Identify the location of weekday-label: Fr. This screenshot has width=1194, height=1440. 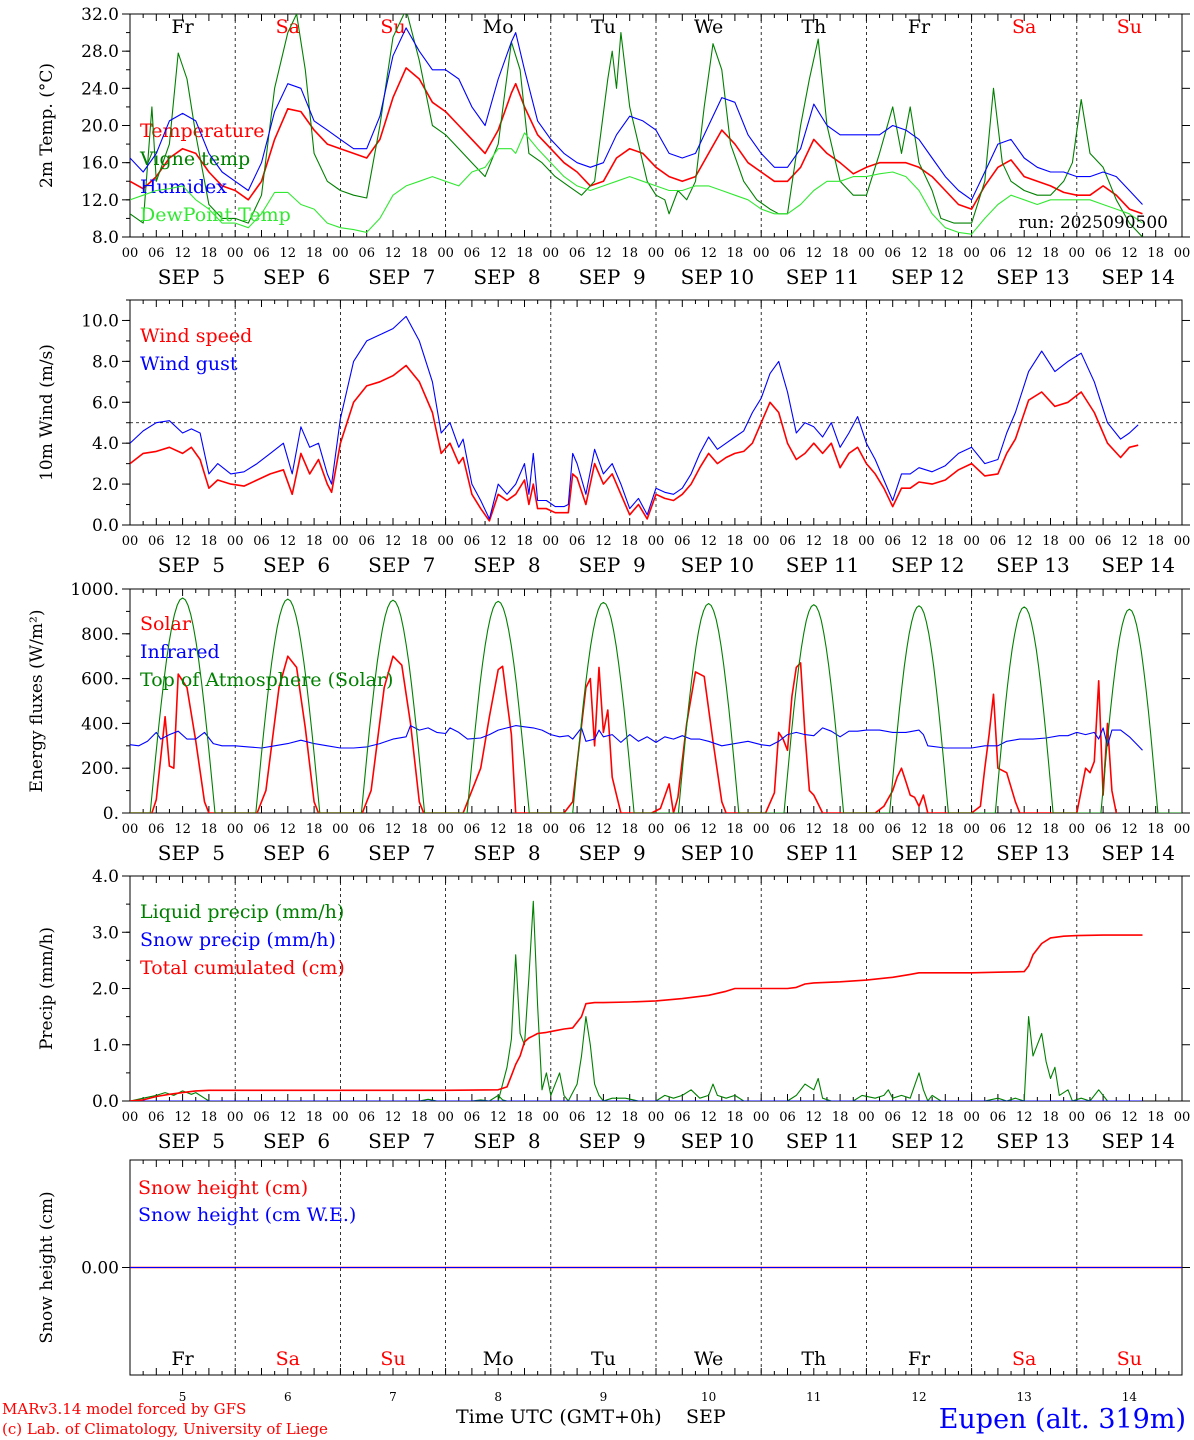
(919, 27).